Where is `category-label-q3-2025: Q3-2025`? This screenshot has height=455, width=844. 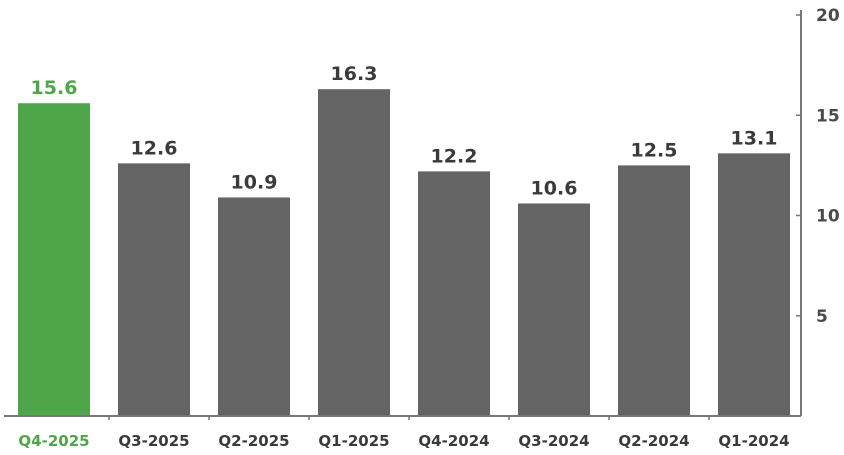
category-label-q3-2025: Q3-2025 is located at coordinates (153, 441).